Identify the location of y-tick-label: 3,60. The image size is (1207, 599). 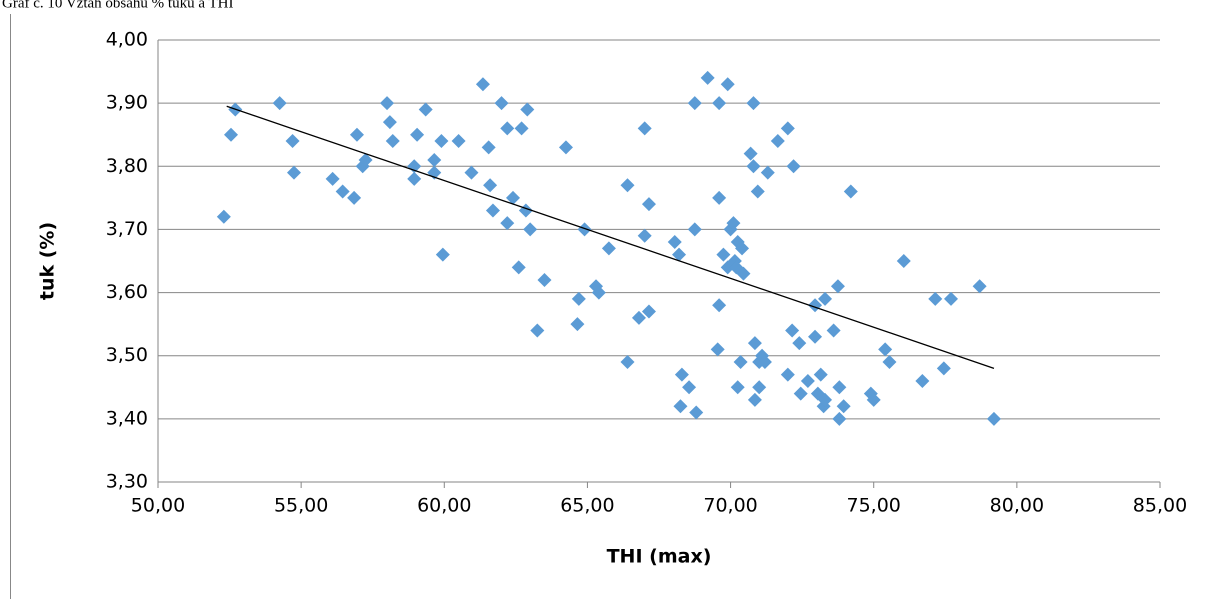
(127, 292).